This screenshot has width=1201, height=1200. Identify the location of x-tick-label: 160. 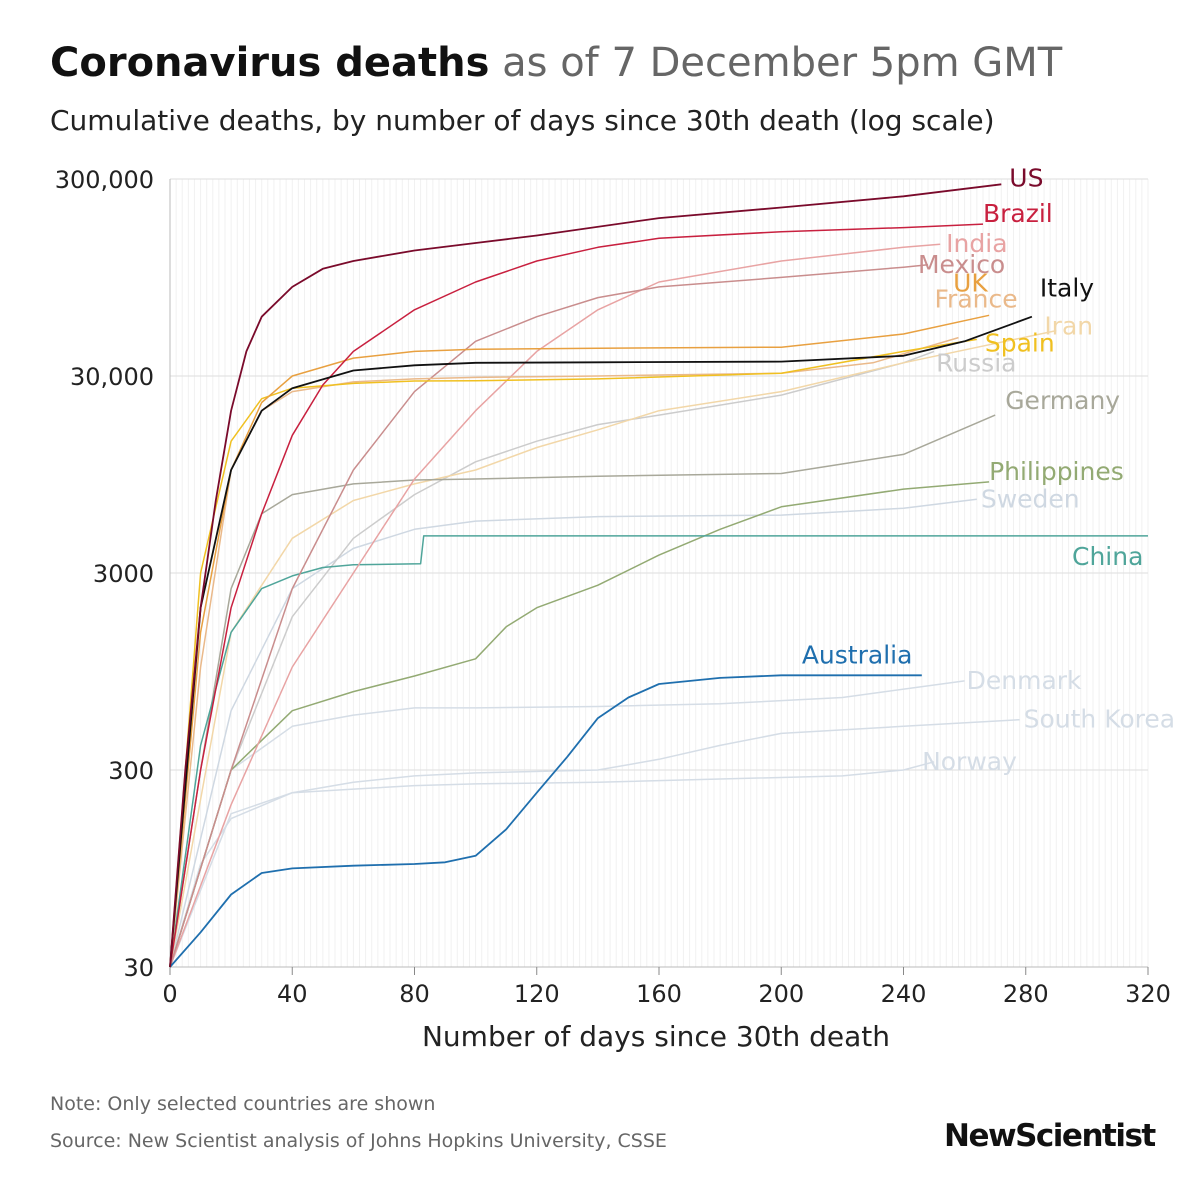
(659, 994).